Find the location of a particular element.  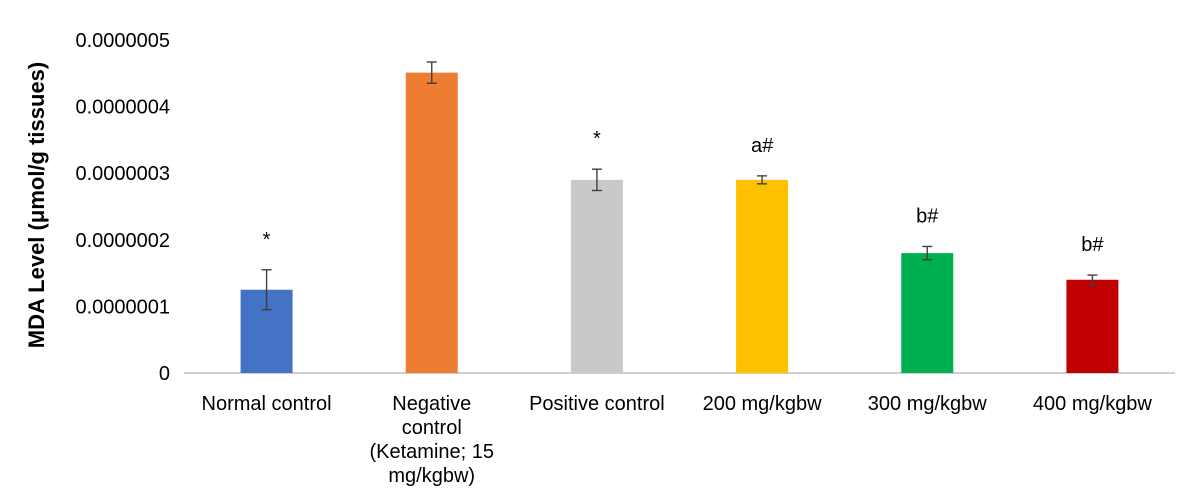

x-tick-label: 200 mg/kgbw is located at coordinates (763, 404).